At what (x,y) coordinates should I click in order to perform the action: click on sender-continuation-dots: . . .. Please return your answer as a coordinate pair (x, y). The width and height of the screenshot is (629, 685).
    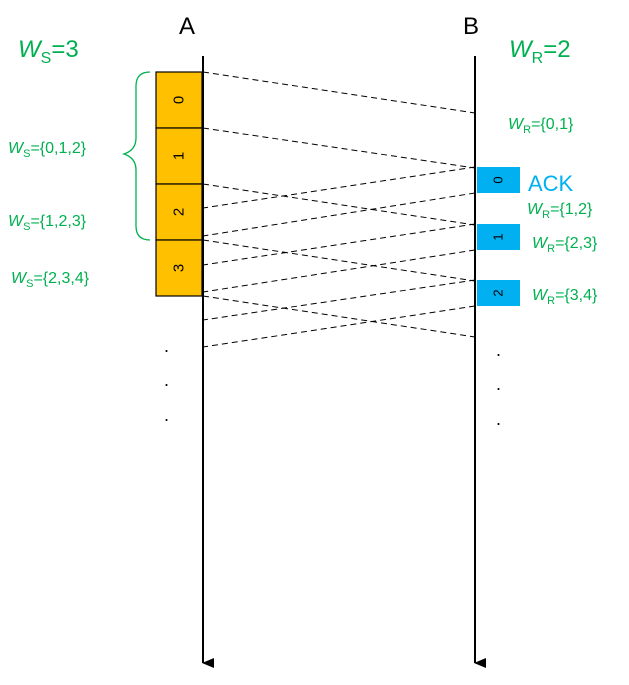
    Looking at the image, I should click on (166, 380).